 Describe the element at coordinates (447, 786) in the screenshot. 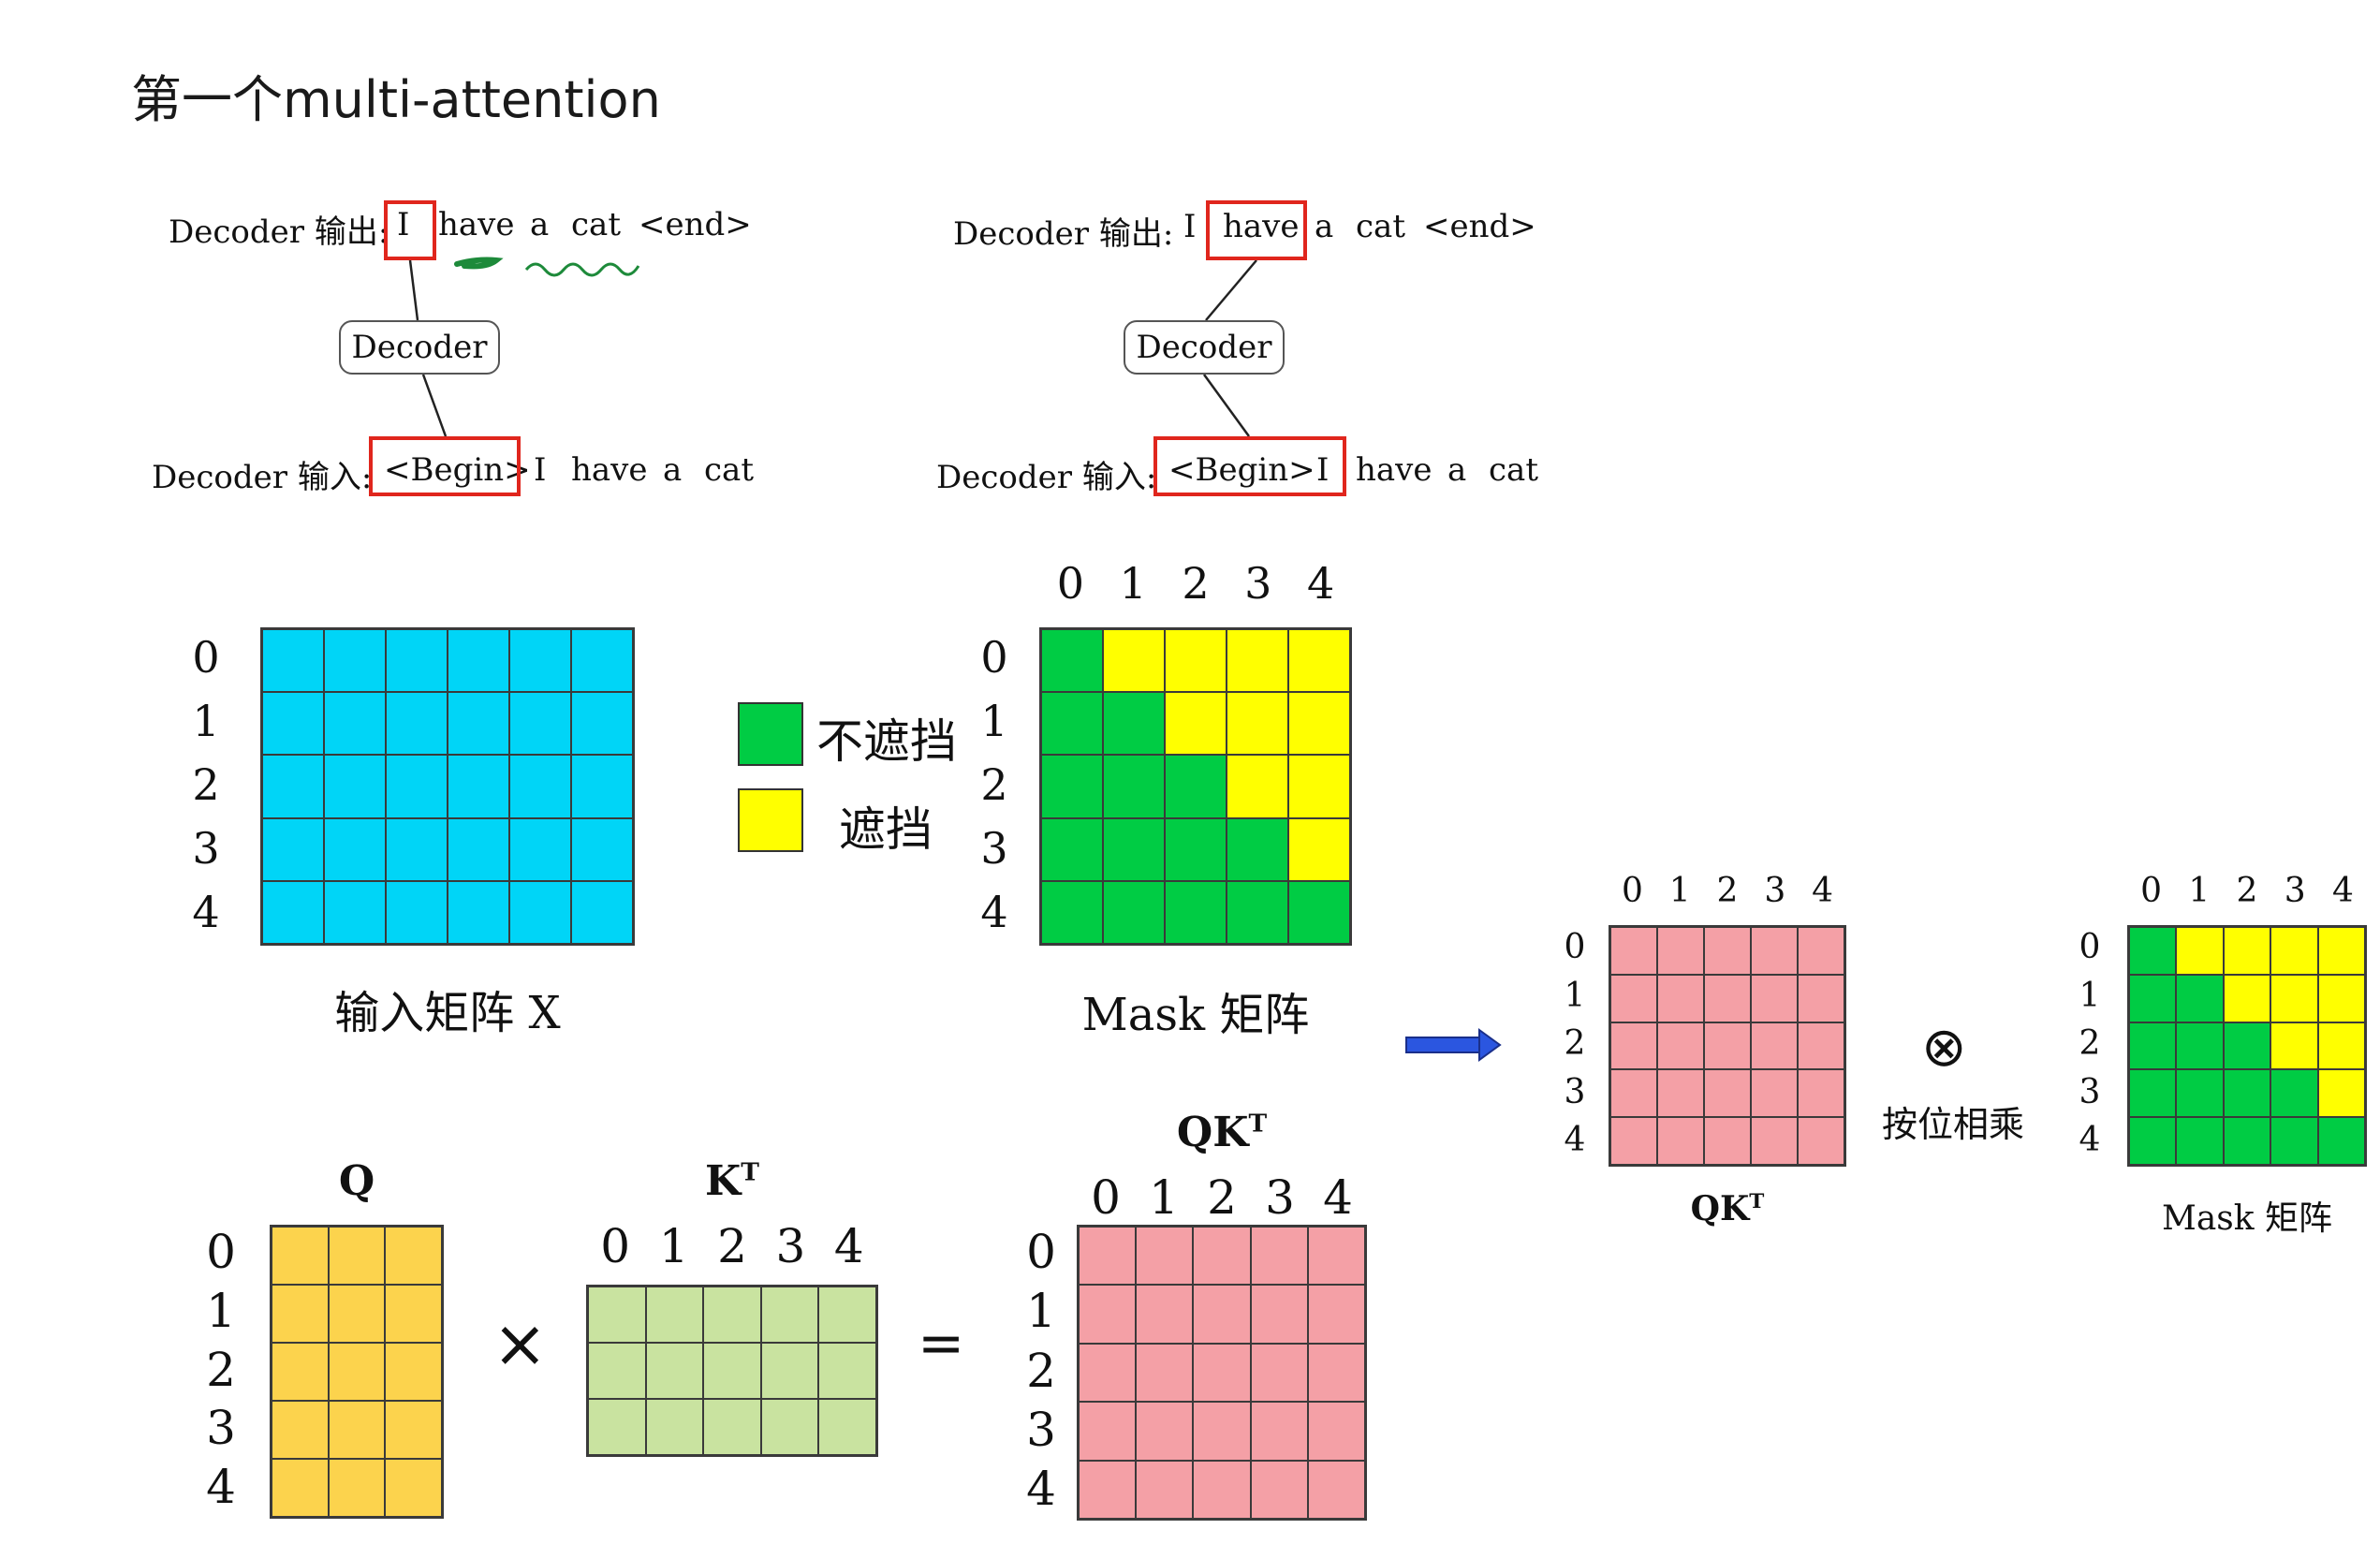

I see `input-matrix-x` at that location.